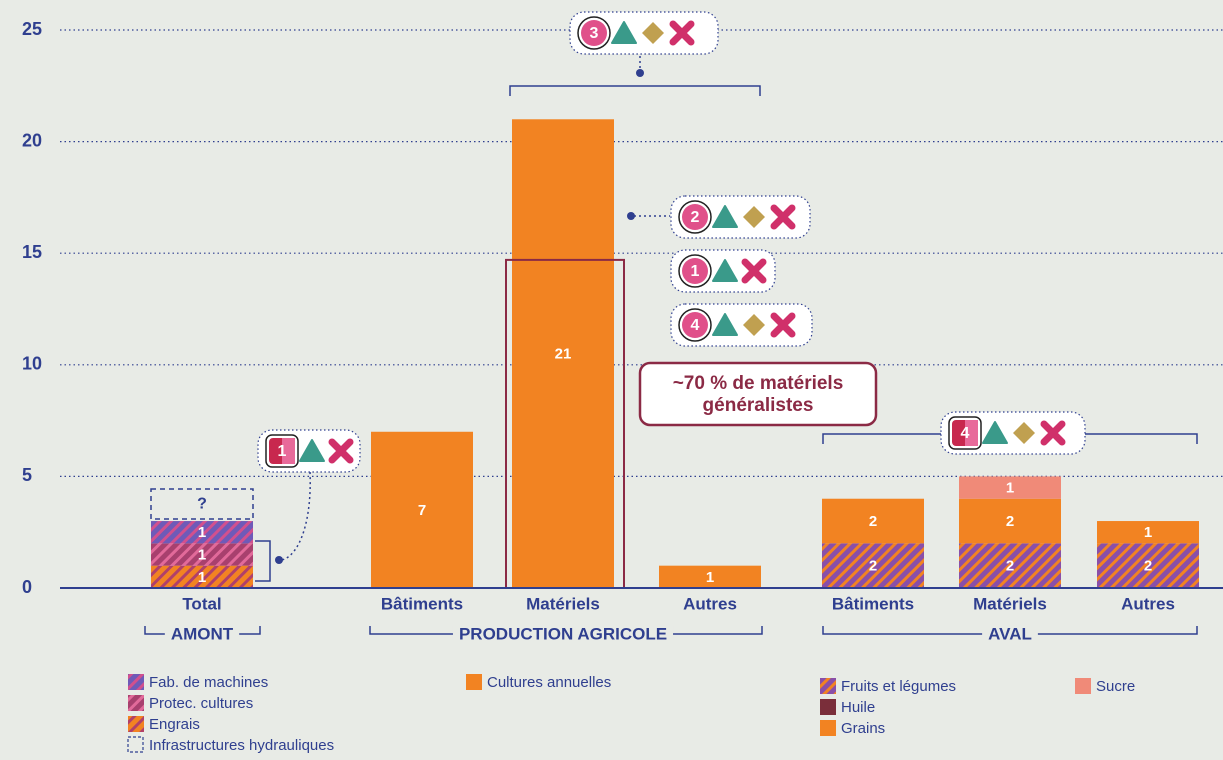 This screenshot has height=760, width=1223. I want to click on highlight-text: ~70 % de matériels, so click(758, 383).